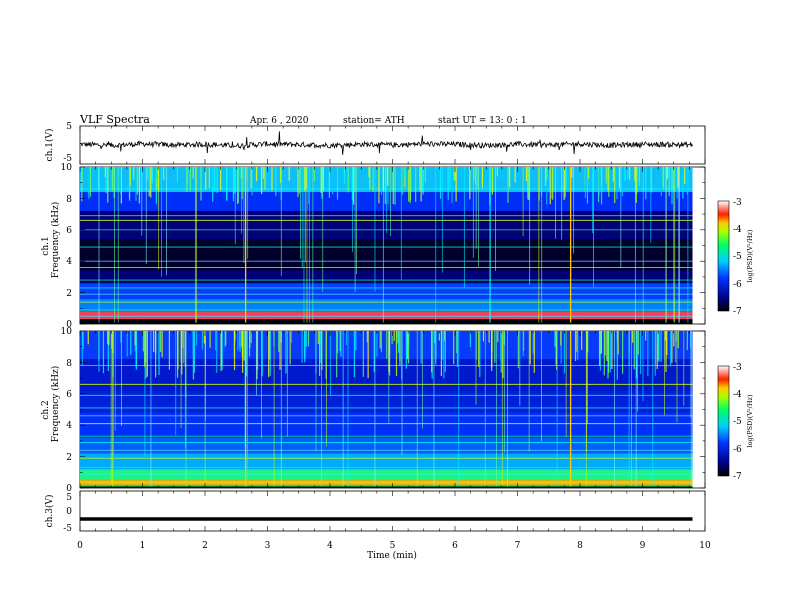 The image size is (792, 612). Describe the element at coordinates (69, 489) in the screenshot. I see `spec2-ytick-0: 0` at that location.